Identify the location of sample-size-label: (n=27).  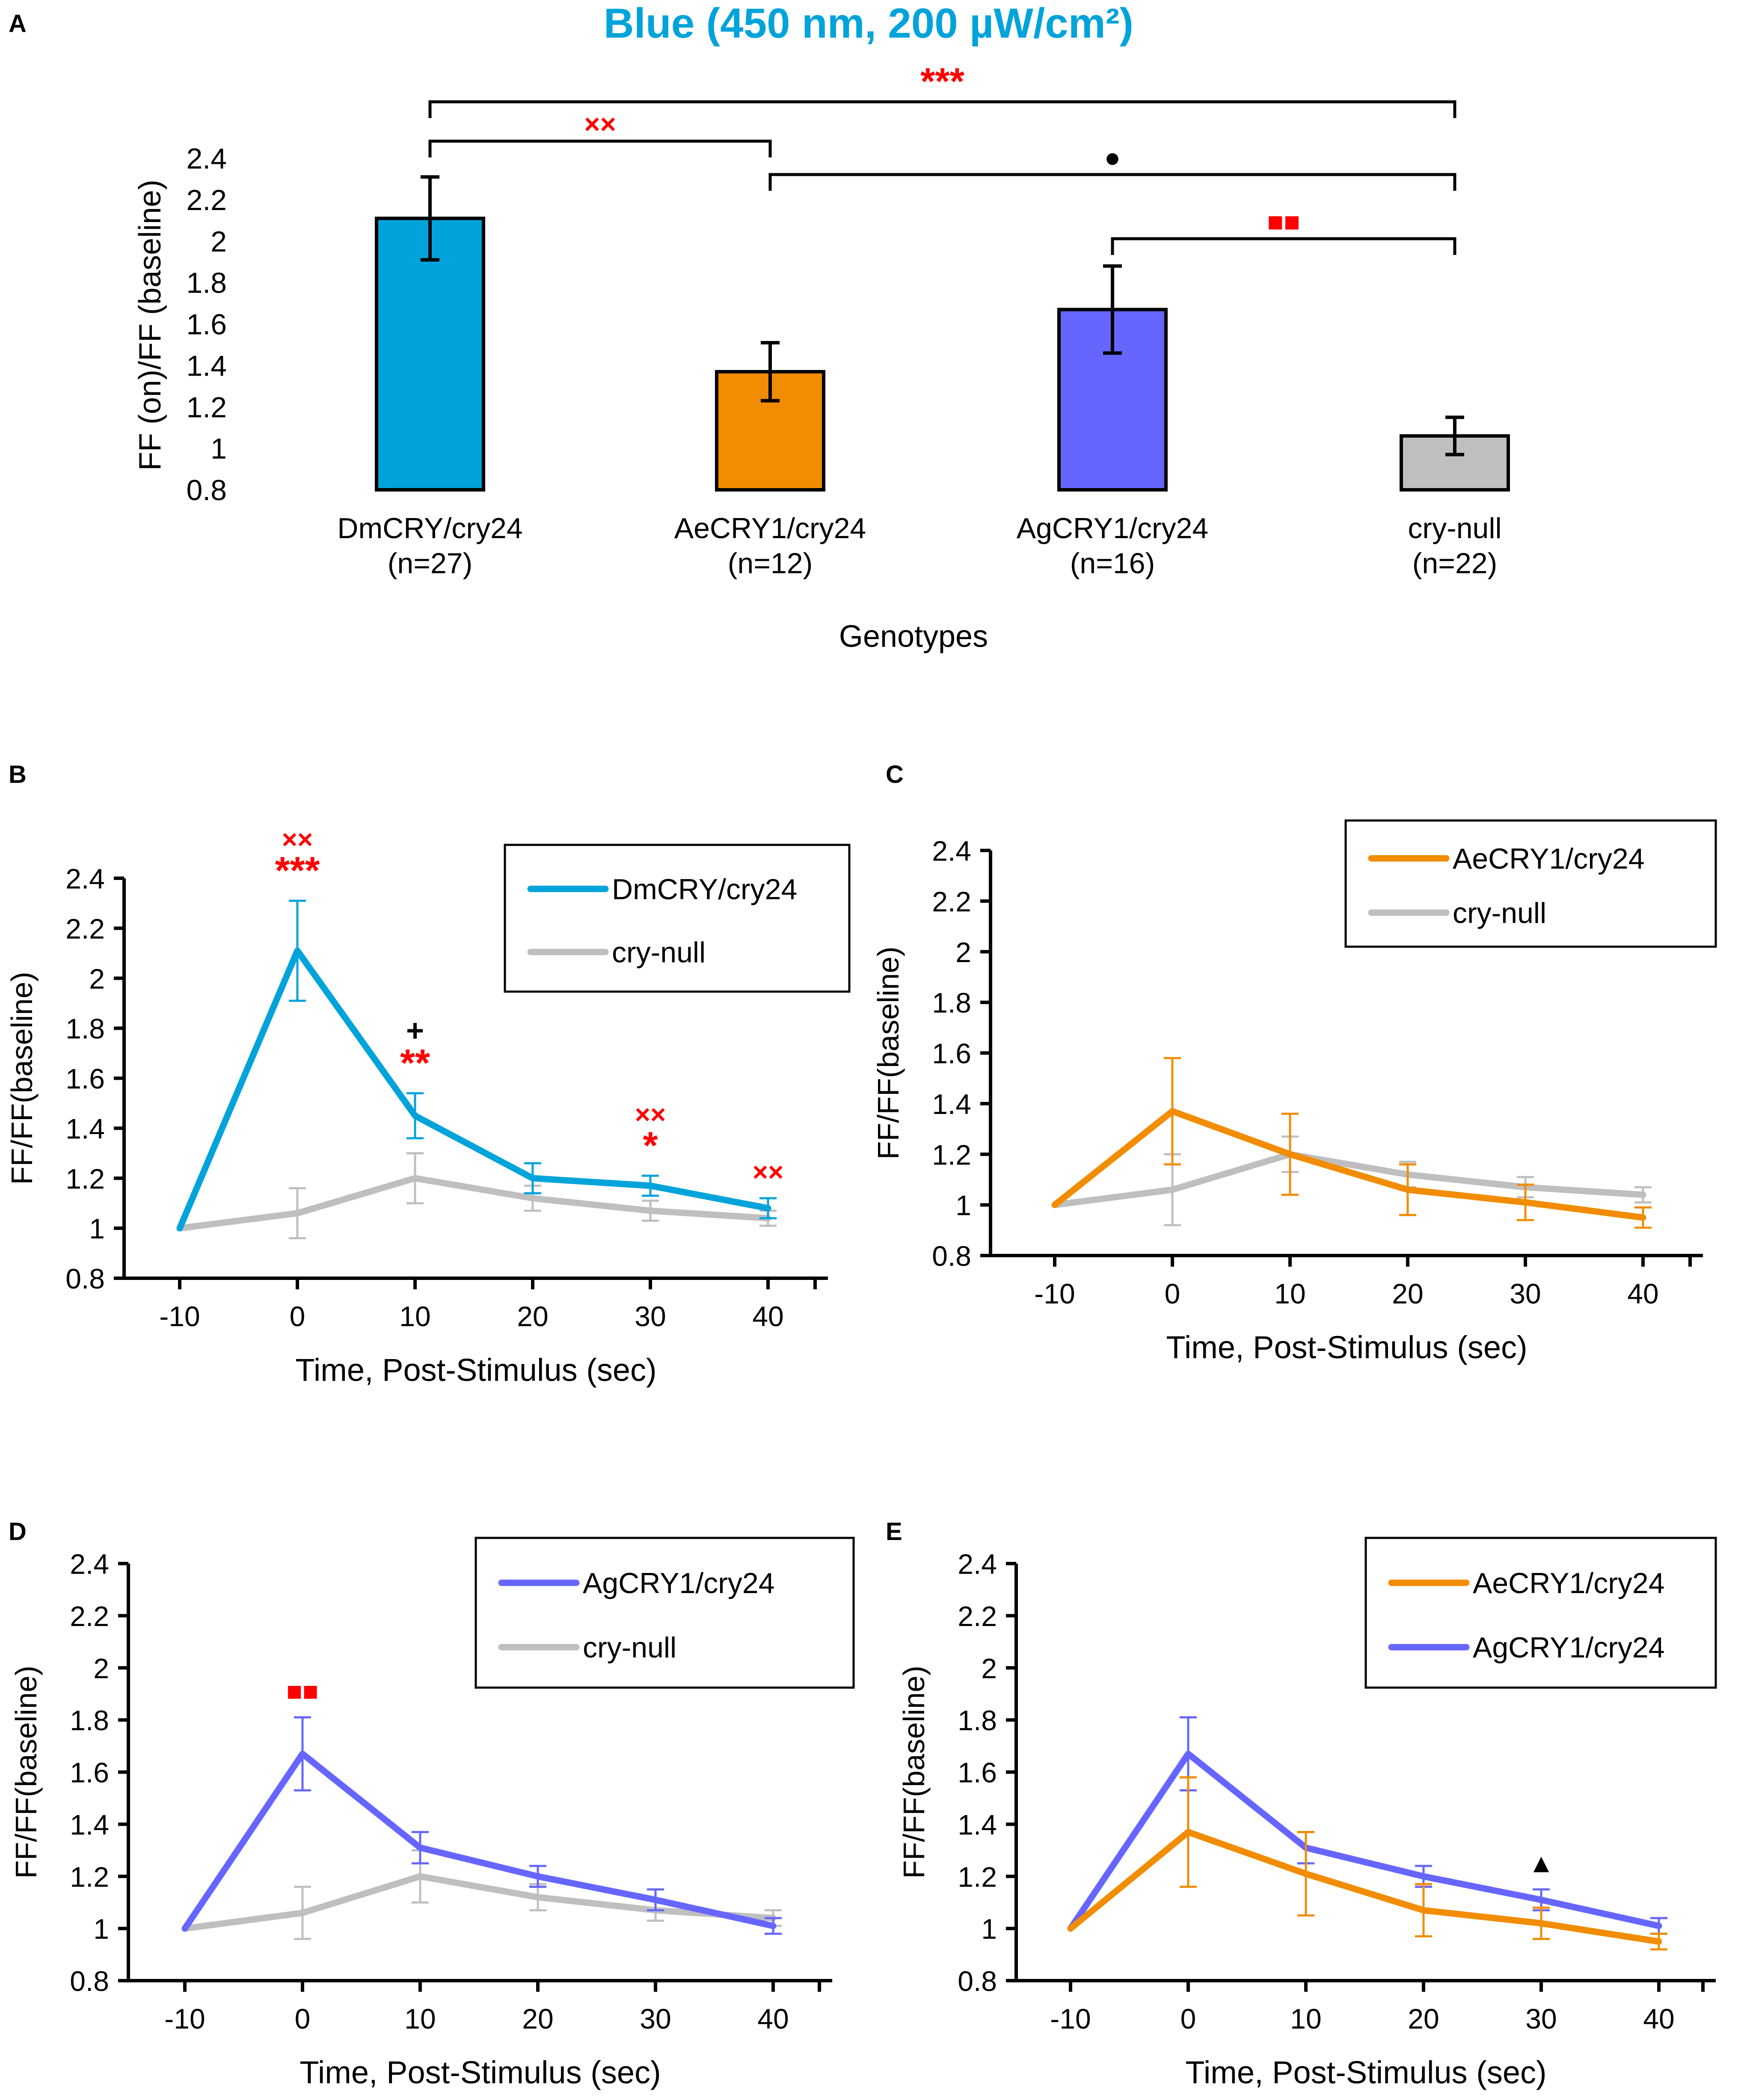
(430, 563).